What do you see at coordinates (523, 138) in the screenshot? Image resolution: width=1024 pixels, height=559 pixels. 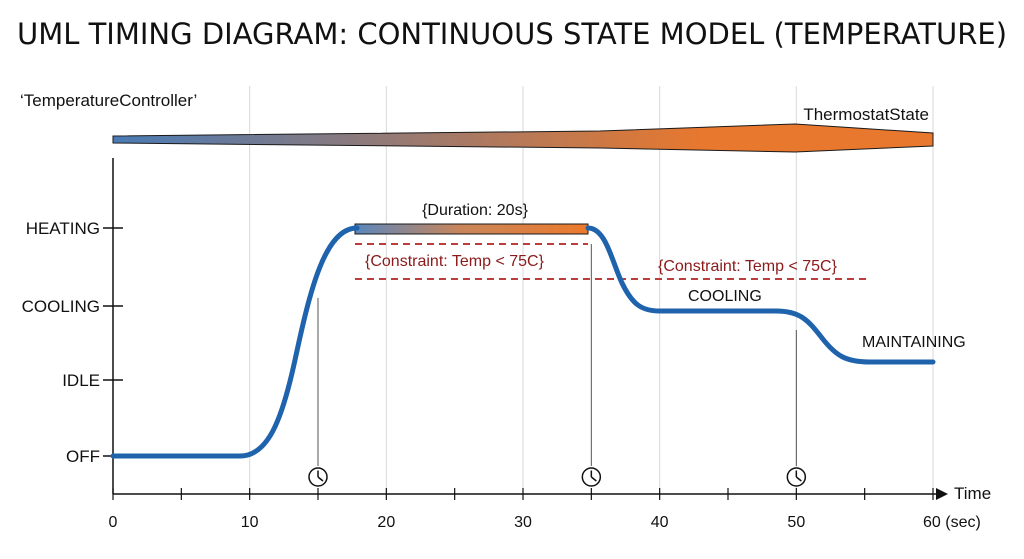 I see `thermostat-state-band` at bounding box center [523, 138].